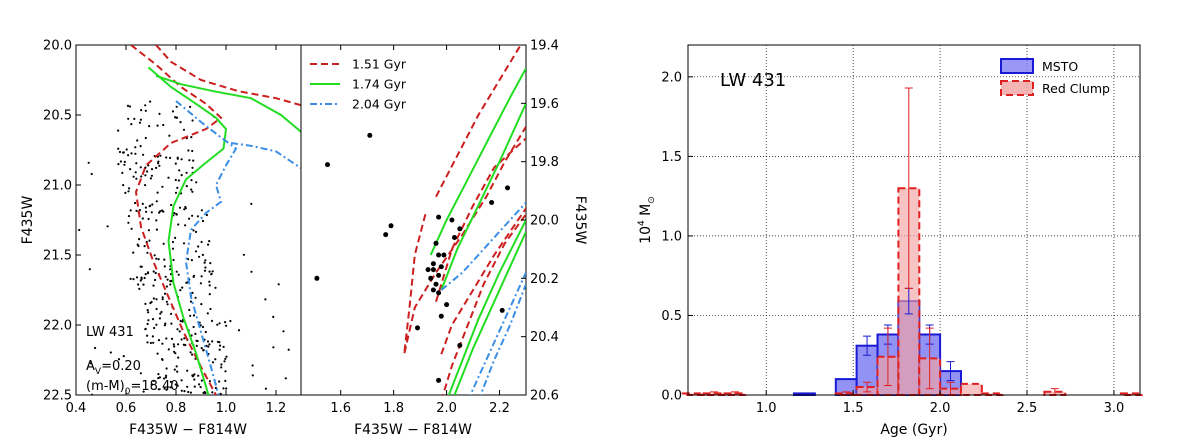 The height and width of the screenshot is (440, 1200). What do you see at coordinates (1114, 408) in the screenshot?
I see `x-tick-label: 3.0` at bounding box center [1114, 408].